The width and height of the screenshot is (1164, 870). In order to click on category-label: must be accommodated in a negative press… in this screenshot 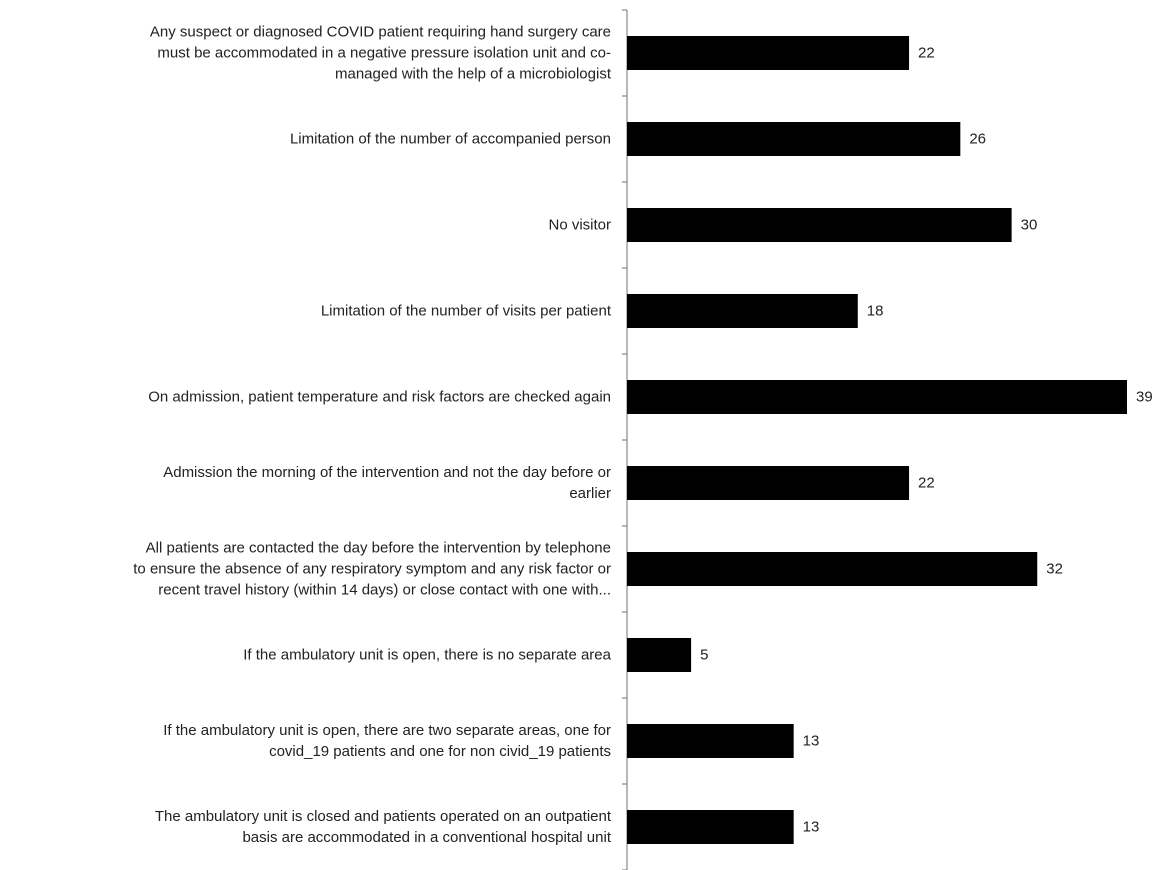, I will do `click(384, 53)`.